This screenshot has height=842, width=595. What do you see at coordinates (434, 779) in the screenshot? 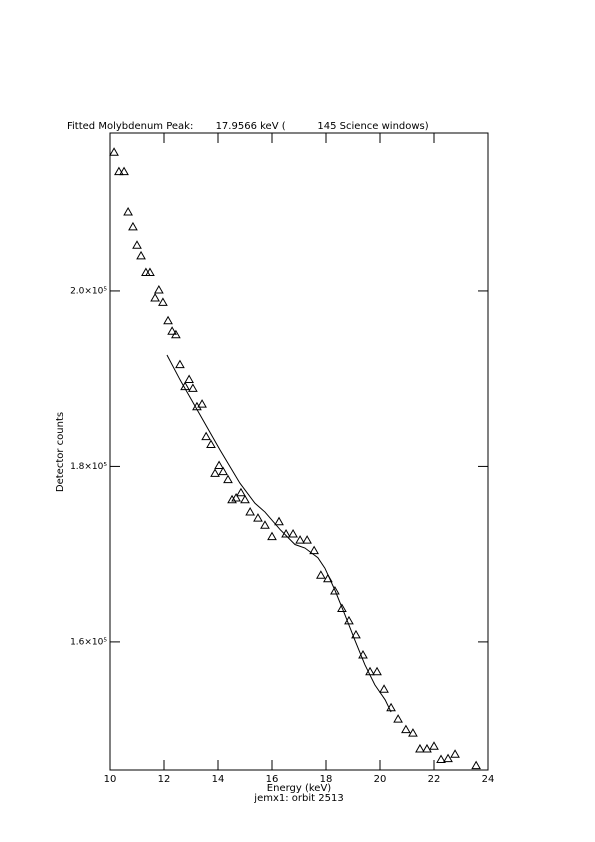
I see `x-tick-label: 22` at bounding box center [434, 779].